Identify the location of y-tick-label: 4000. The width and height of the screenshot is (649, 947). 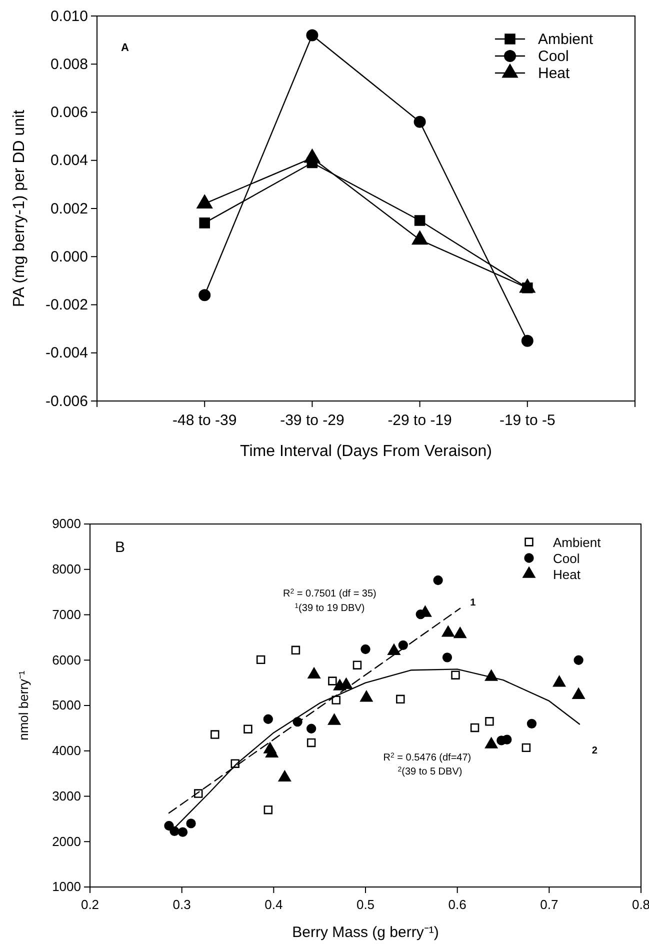
(66, 750).